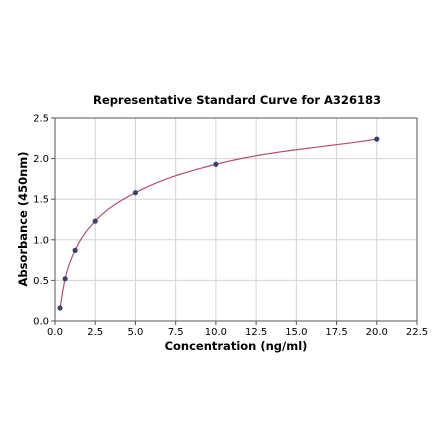 The image size is (440, 441). Describe the element at coordinates (176, 332) in the screenshot. I see `x-tick-label: 7.5` at that location.